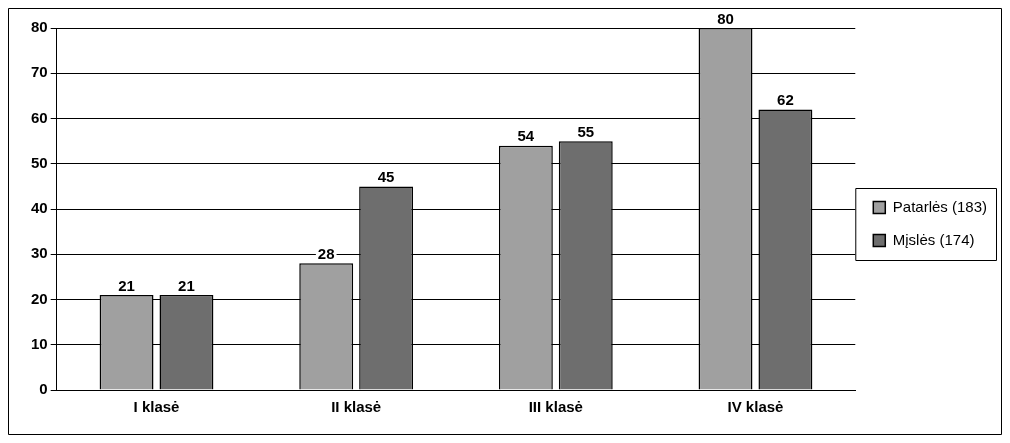 The width and height of the screenshot is (1010, 443). I want to click on y-tick-label: 50, so click(39, 162).